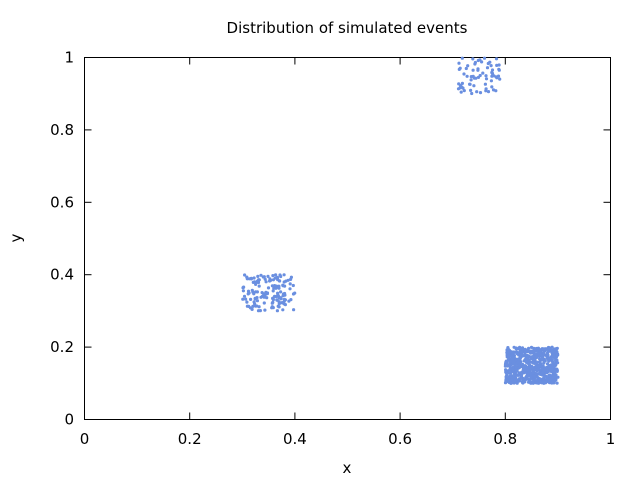 This screenshot has height=480, width=640. What do you see at coordinates (62, 275) in the screenshot?
I see `y-tick-label: 0.4` at bounding box center [62, 275].